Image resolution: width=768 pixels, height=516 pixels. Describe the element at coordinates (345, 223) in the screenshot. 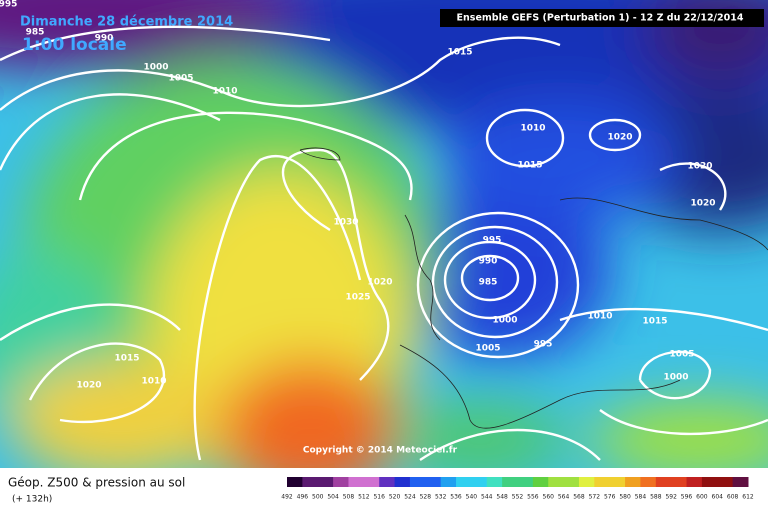

I see `isobar-label: 1030` at that location.